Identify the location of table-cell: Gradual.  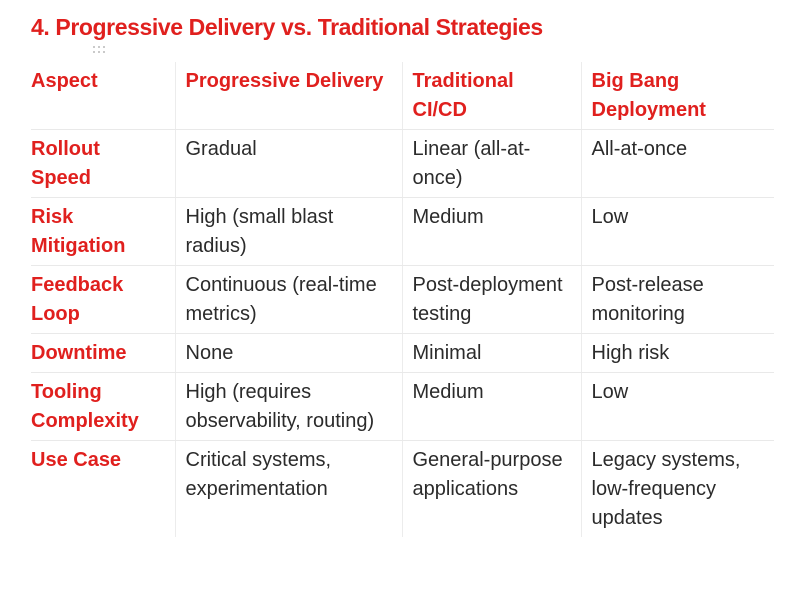
(288, 163).